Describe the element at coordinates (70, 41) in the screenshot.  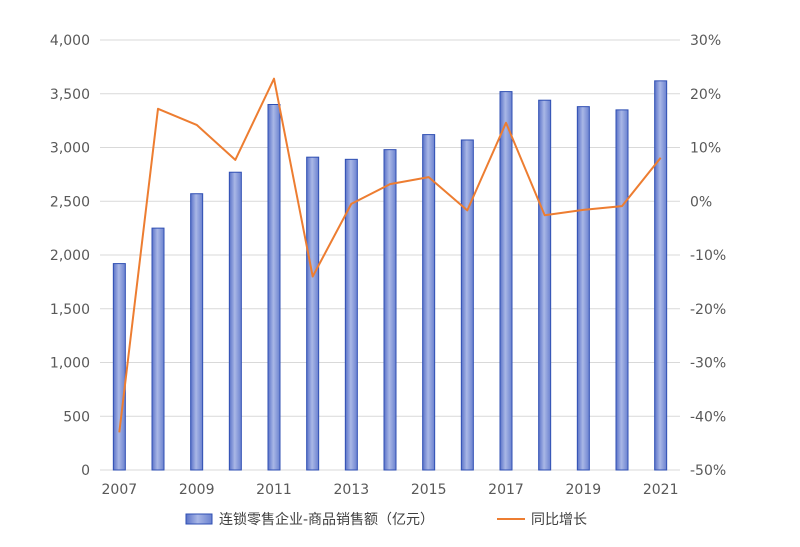
I see `left-tick-label: 4,000` at that location.